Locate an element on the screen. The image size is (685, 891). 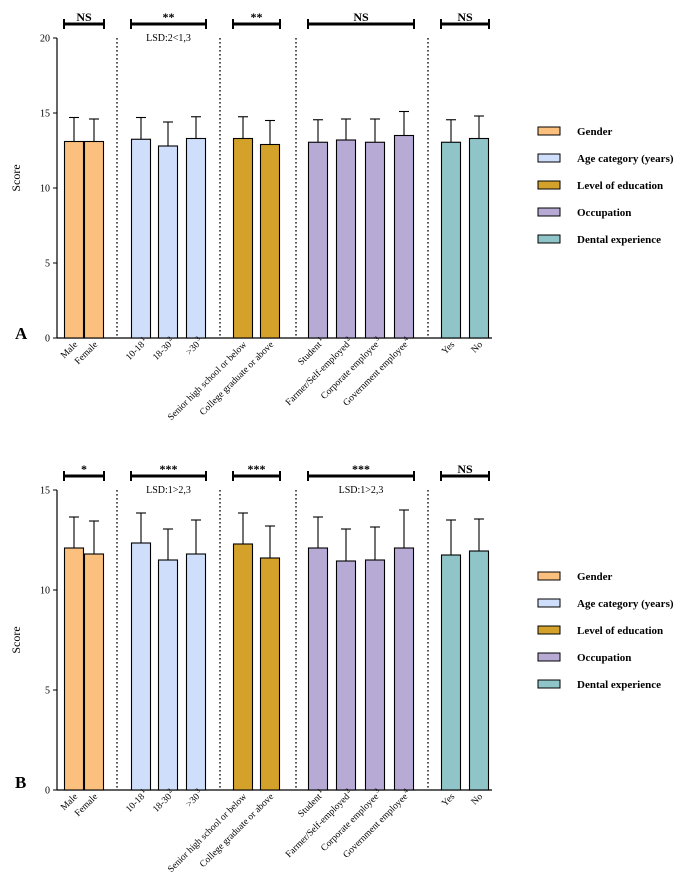
lsd-label-age-category-years: LSD:1>2,3 is located at coordinates (168, 490).